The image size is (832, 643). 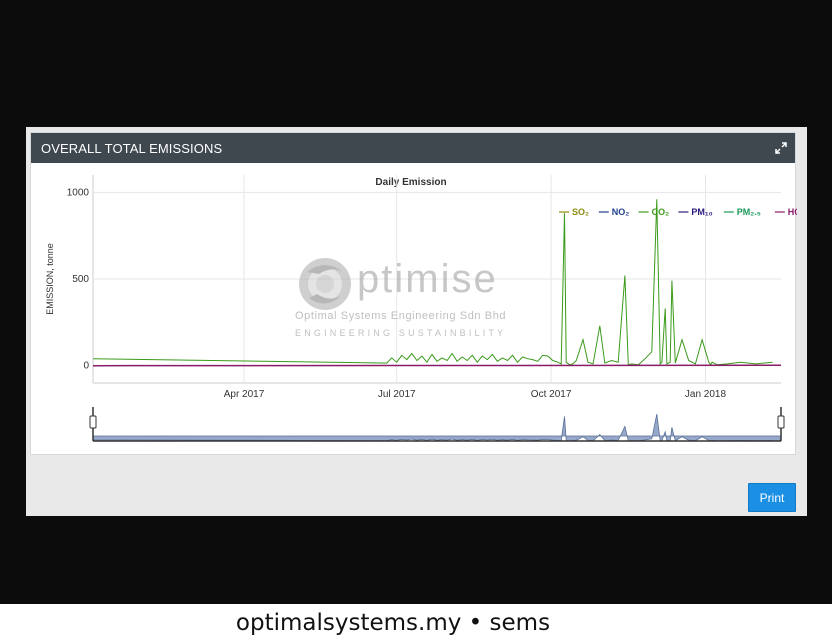 I want to click on range-selector-area, so click(x=437, y=428).